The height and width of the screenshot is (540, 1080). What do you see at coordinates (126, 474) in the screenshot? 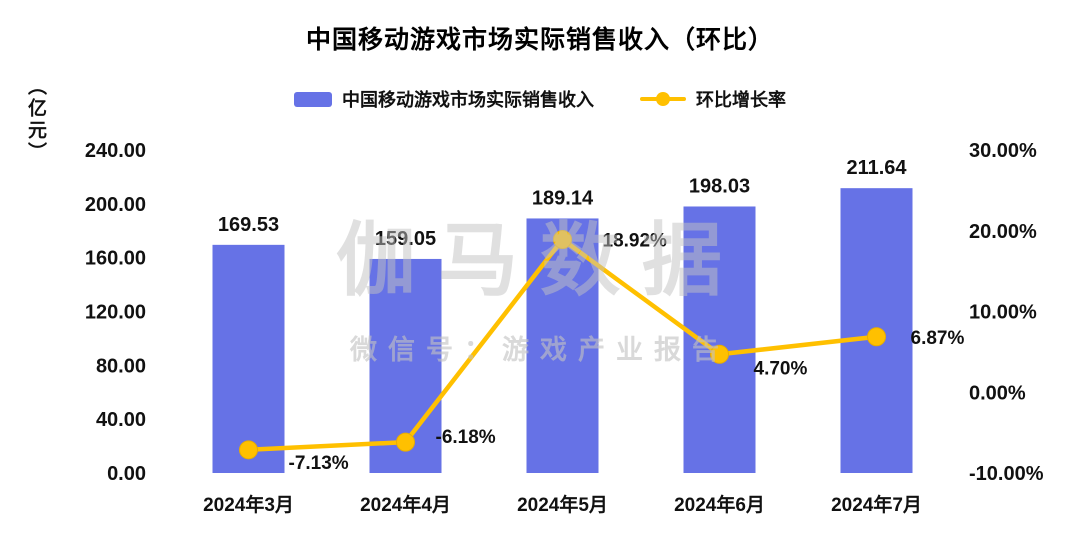
I see `left-axis-tick: 0.00` at bounding box center [126, 474].